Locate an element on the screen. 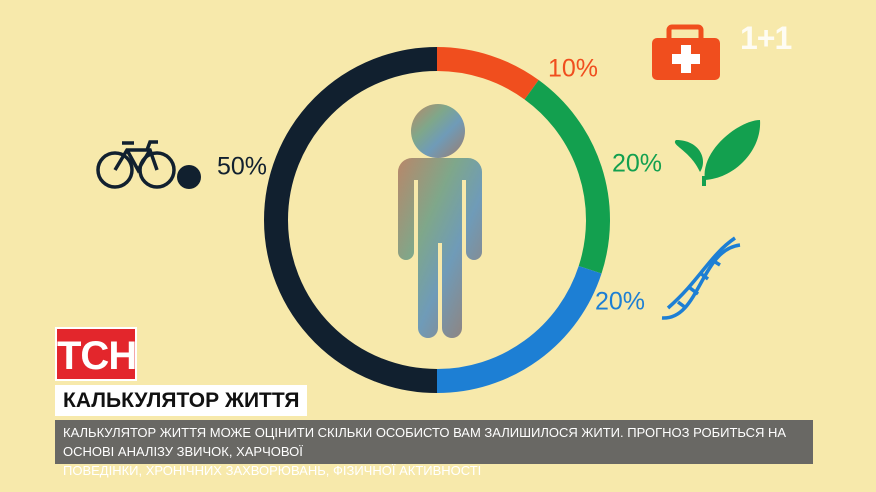 This screenshot has height=492, width=876. ball-icon is located at coordinates (189, 177).